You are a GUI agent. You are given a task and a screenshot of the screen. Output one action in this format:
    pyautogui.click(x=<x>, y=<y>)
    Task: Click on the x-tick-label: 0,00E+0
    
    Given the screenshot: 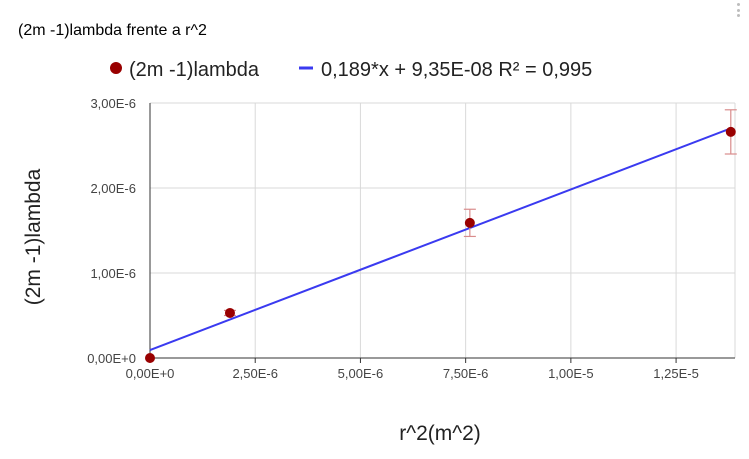 What is the action you would take?
    pyautogui.click(x=150, y=373)
    